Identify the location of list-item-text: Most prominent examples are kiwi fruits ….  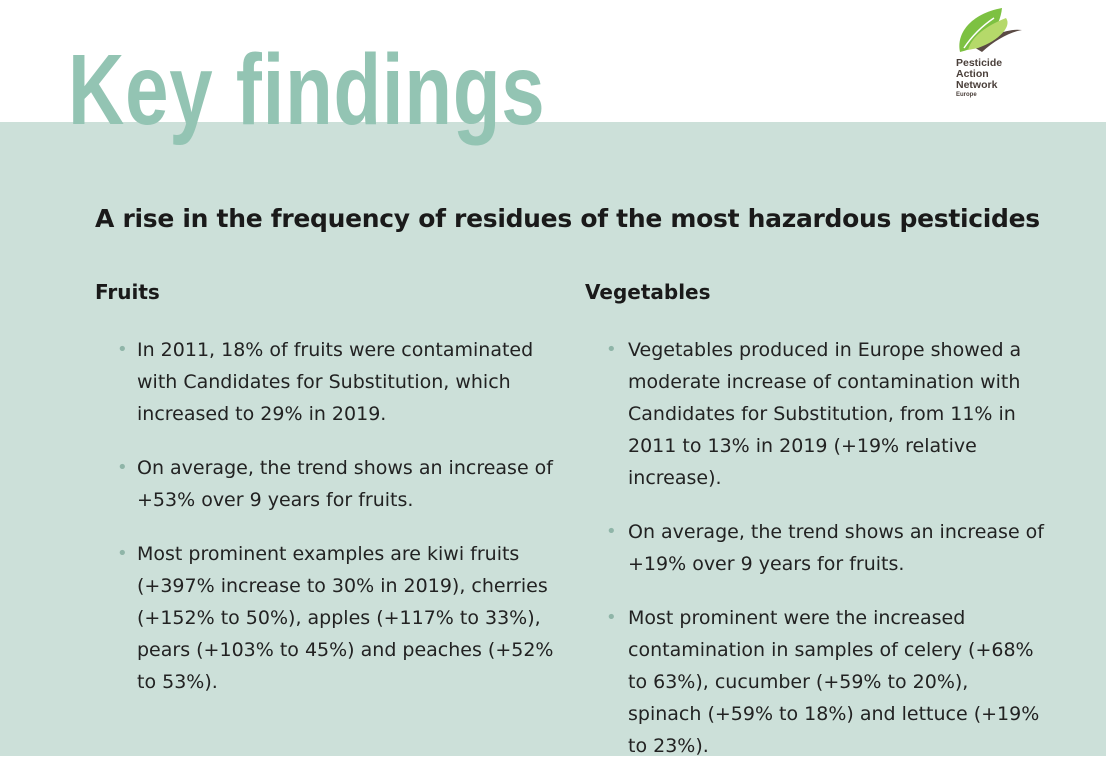
(345, 618).